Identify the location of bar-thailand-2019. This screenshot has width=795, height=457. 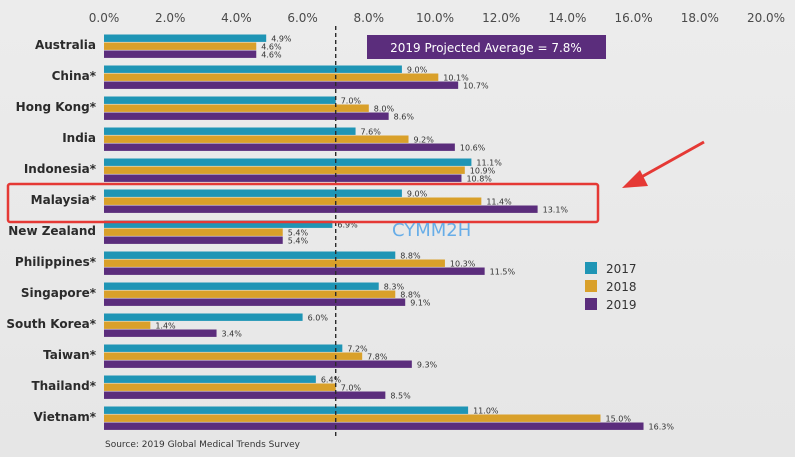
(245, 395).